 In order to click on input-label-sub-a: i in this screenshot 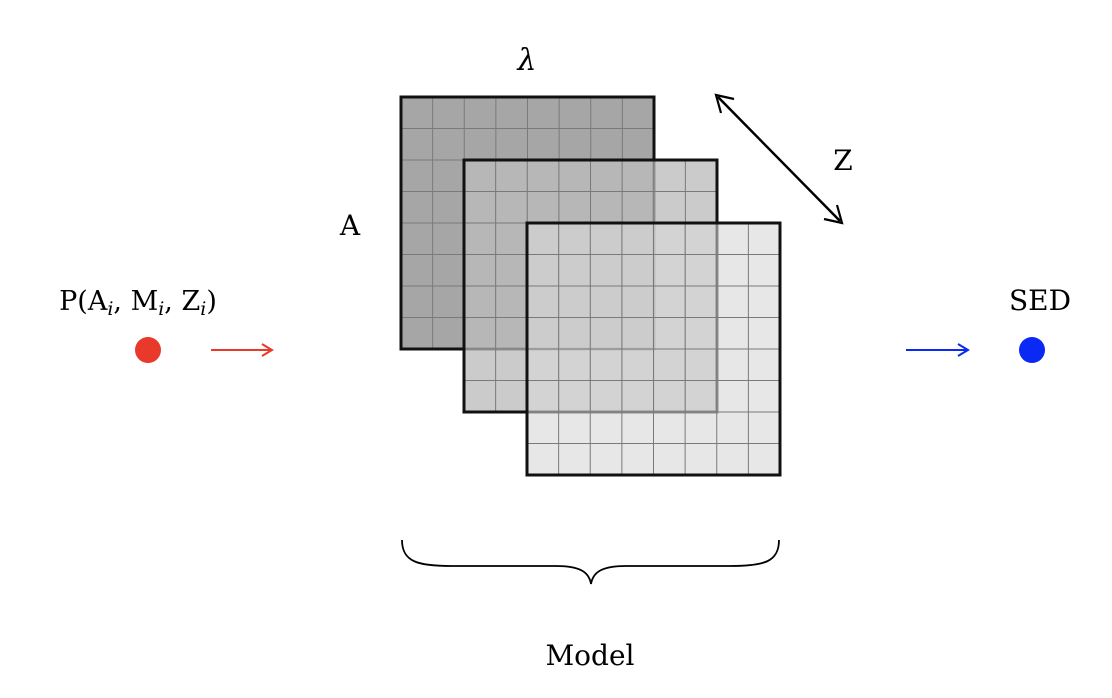, I will do `click(110, 309)`.